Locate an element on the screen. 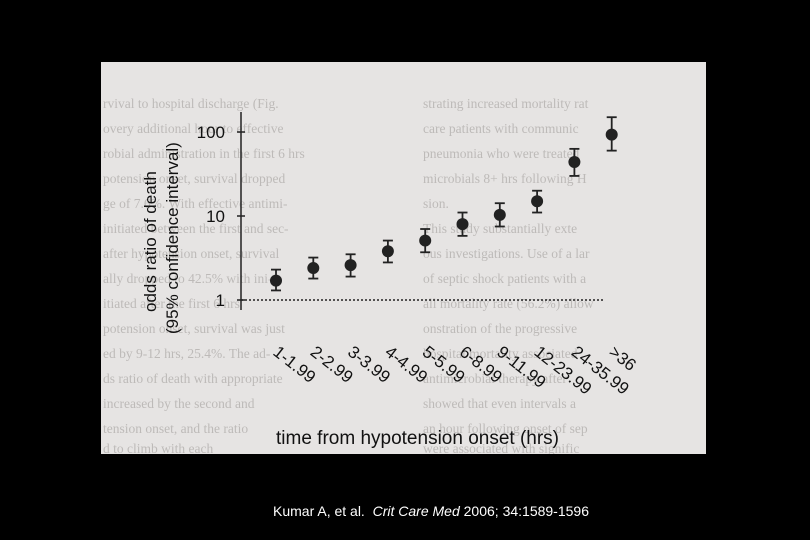  svg-text: hospital mortality associated is located at coordinates (500, 353).